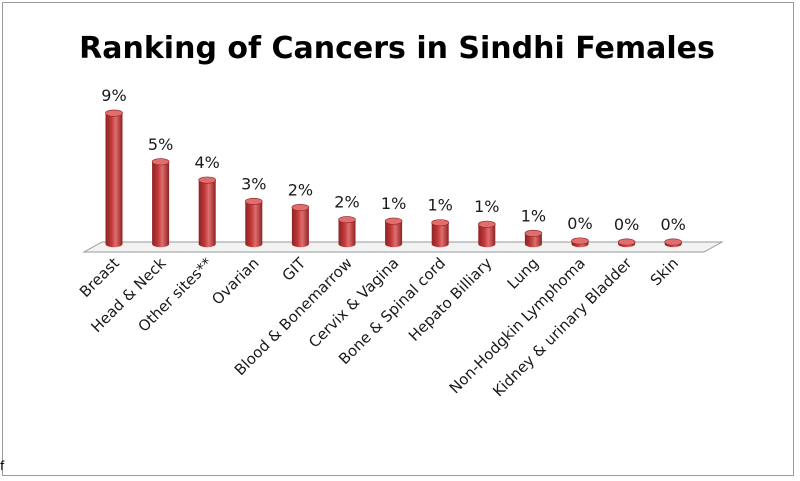 The width and height of the screenshot is (800, 481). What do you see at coordinates (2, 466) in the screenshot?
I see `stray-mark: f` at bounding box center [2, 466].